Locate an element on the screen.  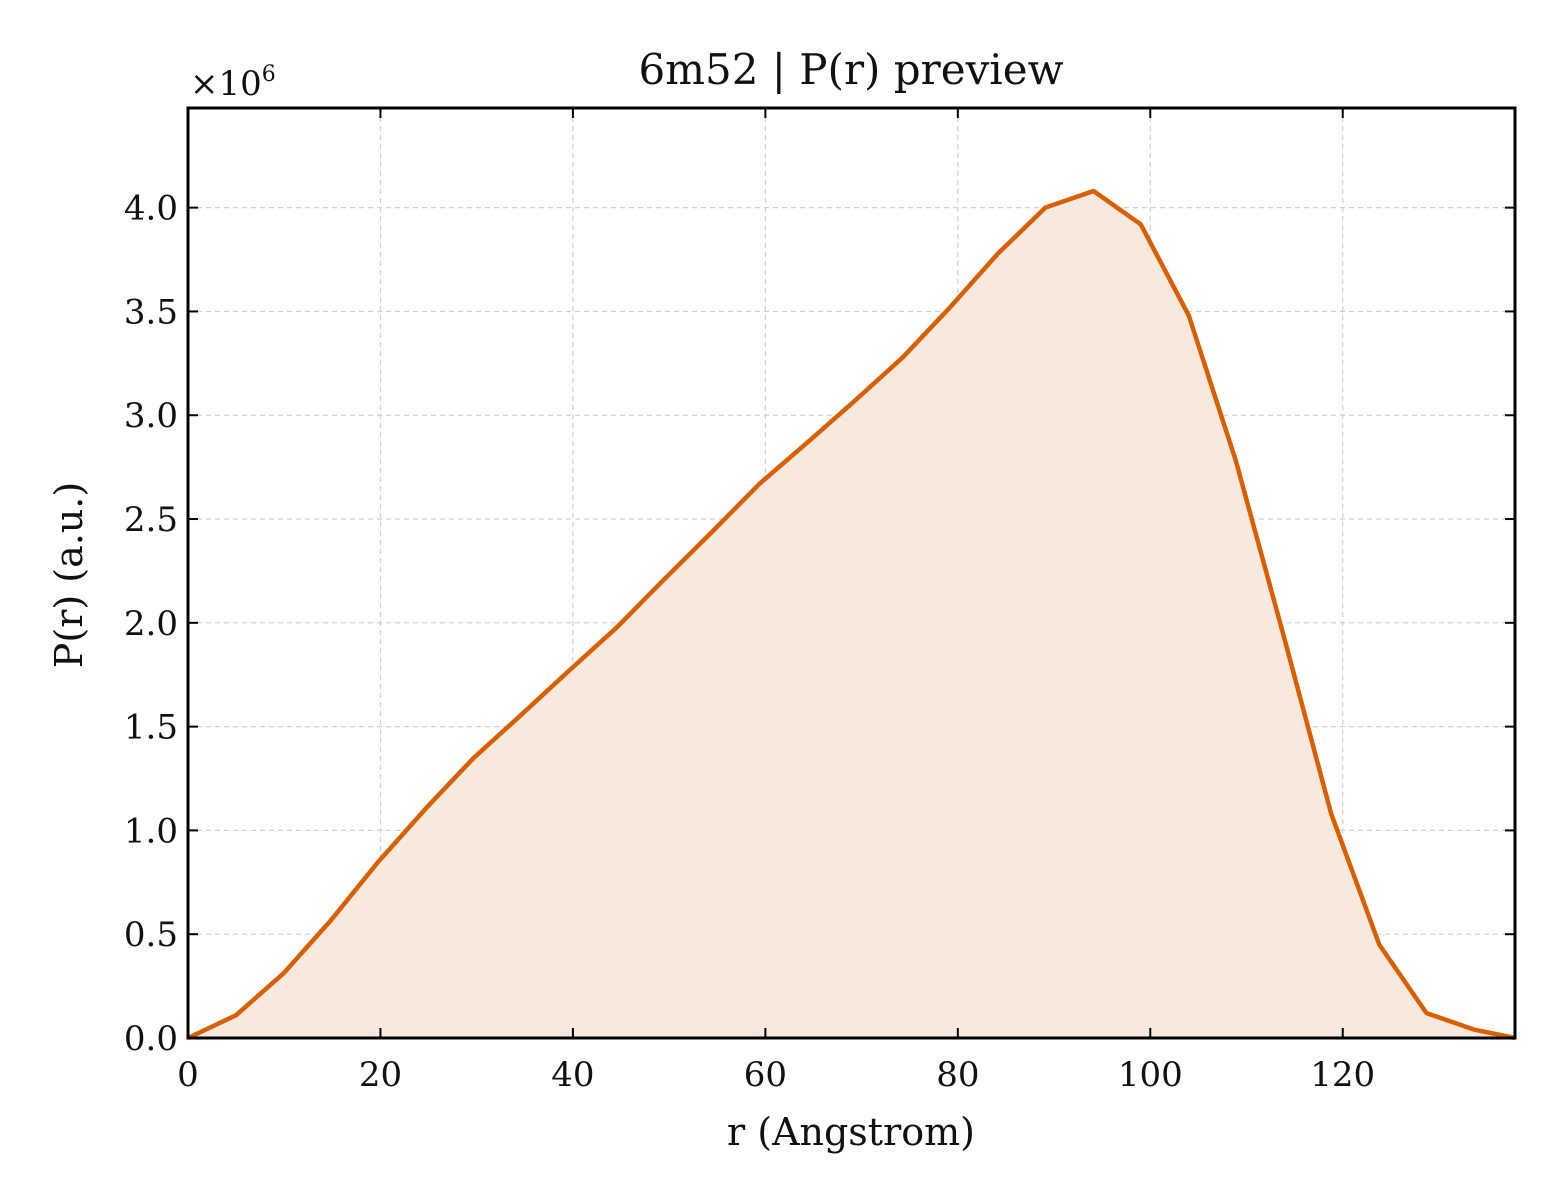
y-tick-label: 2.5 is located at coordinates (151, 520).